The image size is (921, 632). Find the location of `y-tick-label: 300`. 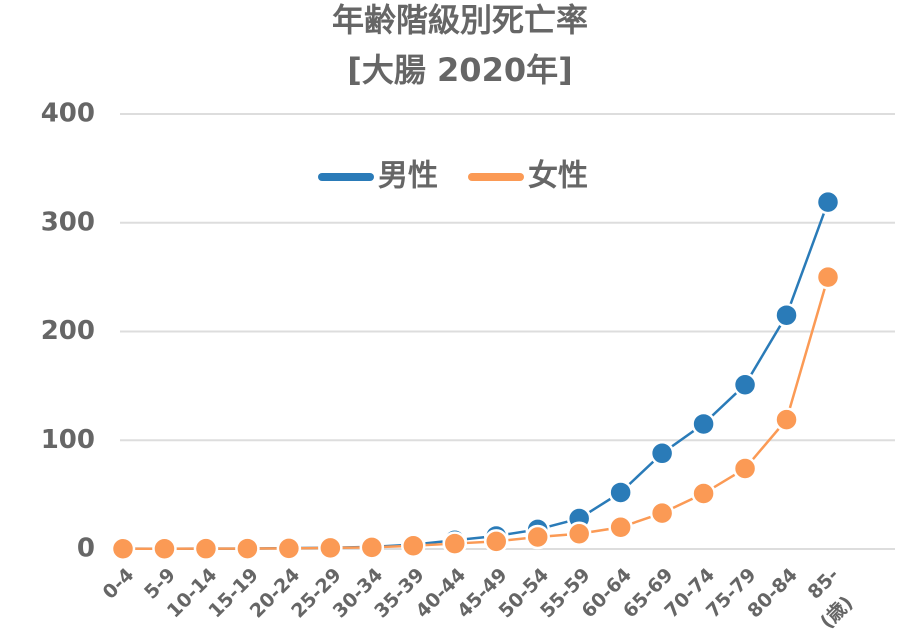

y-tick-label: 300 is located at coordinates (68, 222).